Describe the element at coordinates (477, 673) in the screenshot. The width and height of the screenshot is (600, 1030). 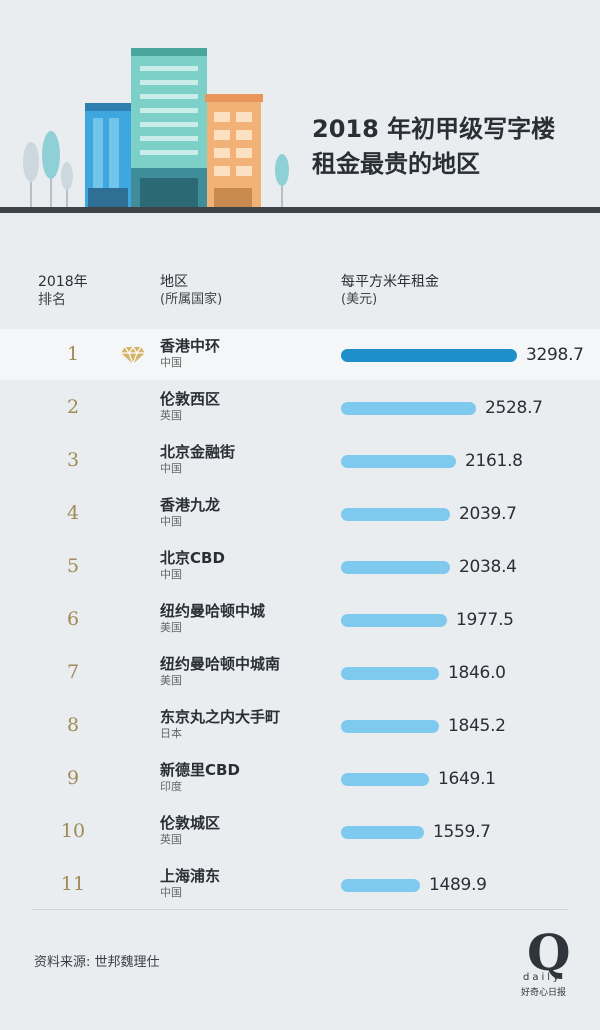
I see `rent-value-label: 1846.0` at that location.